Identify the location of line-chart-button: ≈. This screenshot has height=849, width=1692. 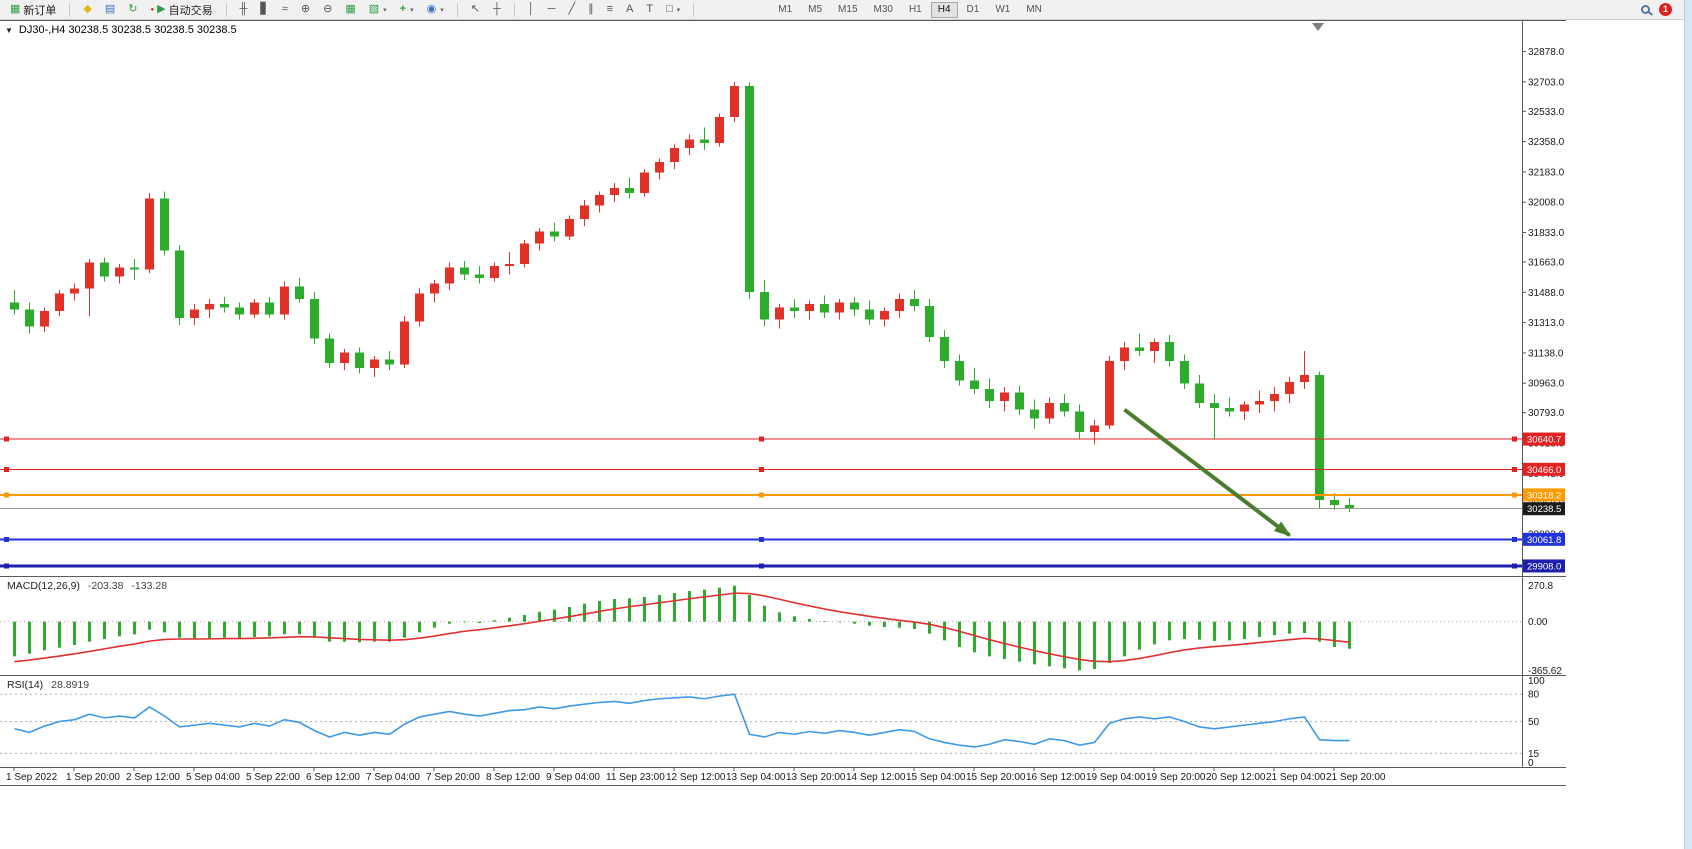
(285, 9).